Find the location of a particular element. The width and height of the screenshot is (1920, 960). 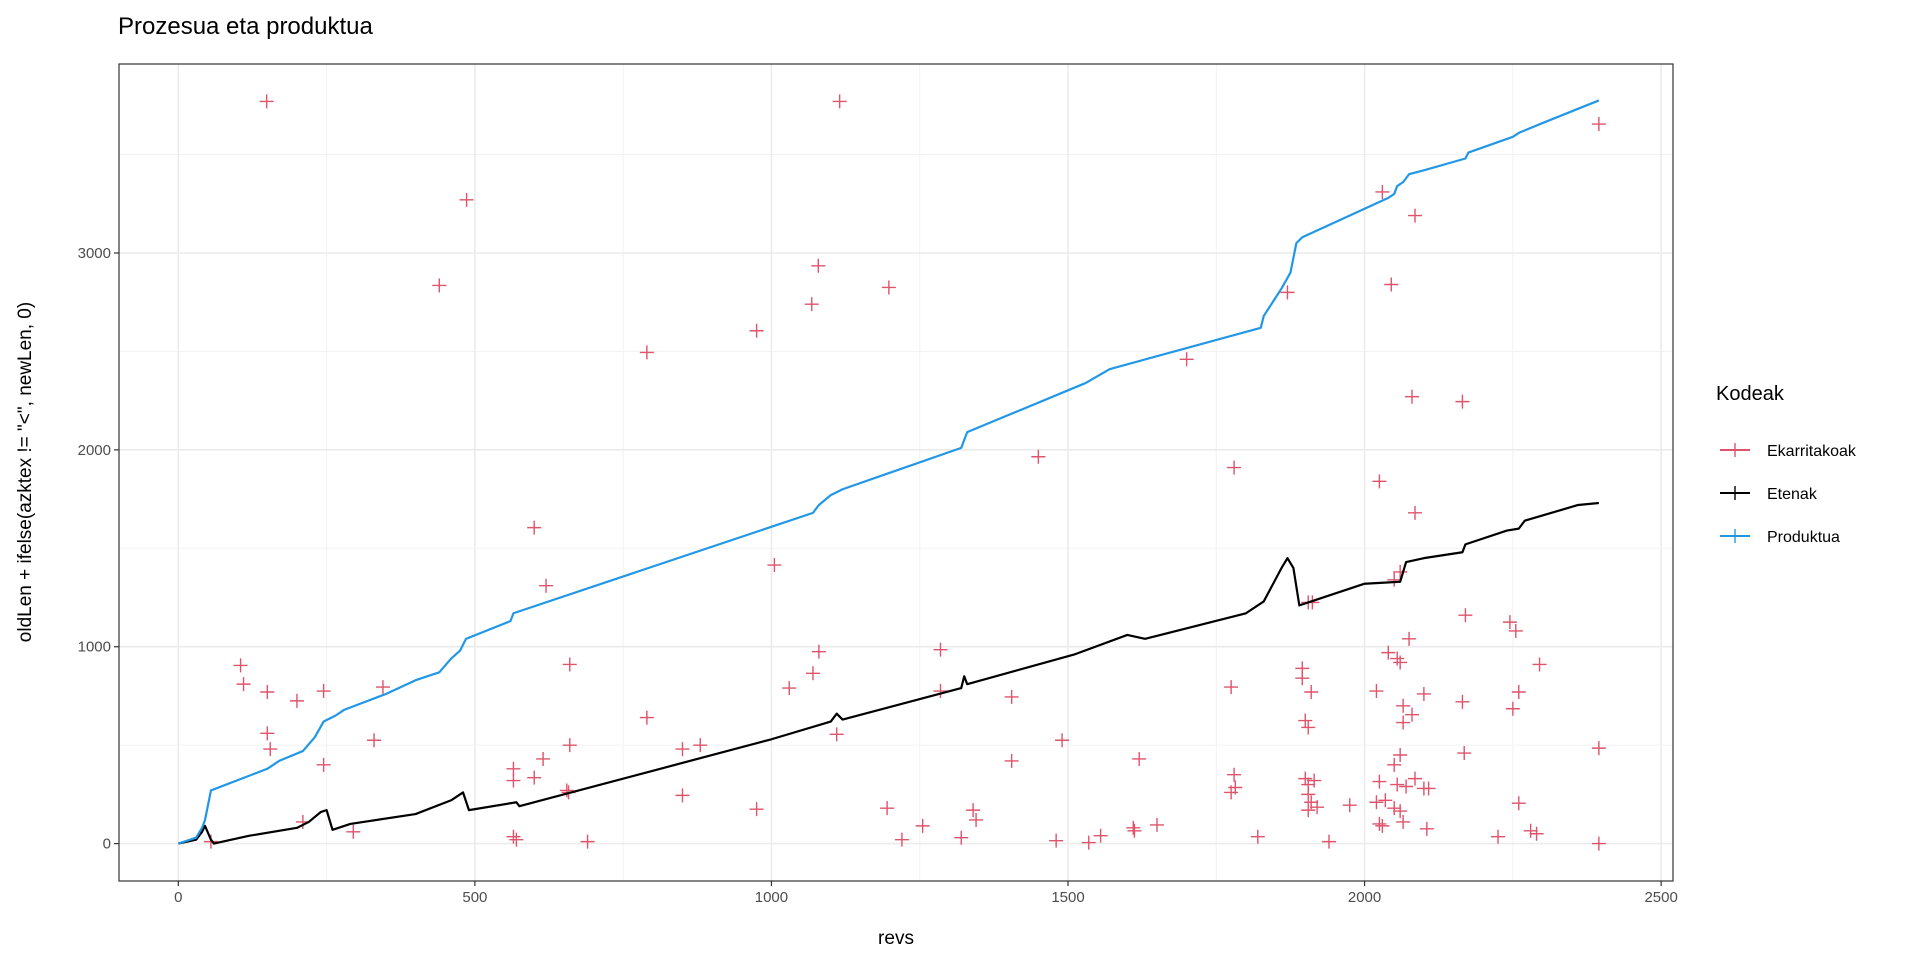

x-tick-label: 2000 is located at coordinates (1364, 897).